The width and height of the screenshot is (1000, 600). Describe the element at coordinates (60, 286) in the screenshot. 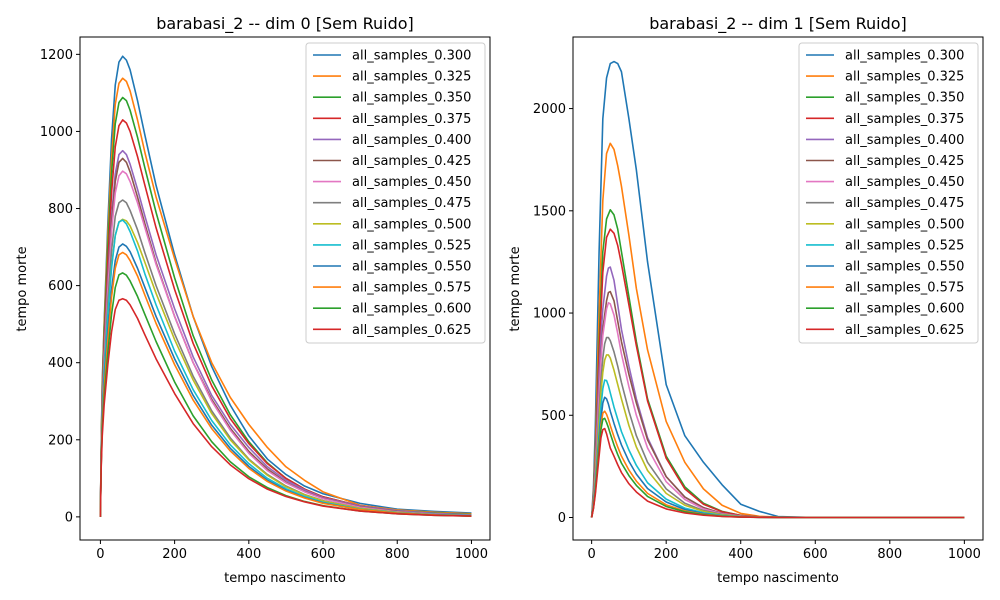

I see `y-tick-label: 600` at that location.